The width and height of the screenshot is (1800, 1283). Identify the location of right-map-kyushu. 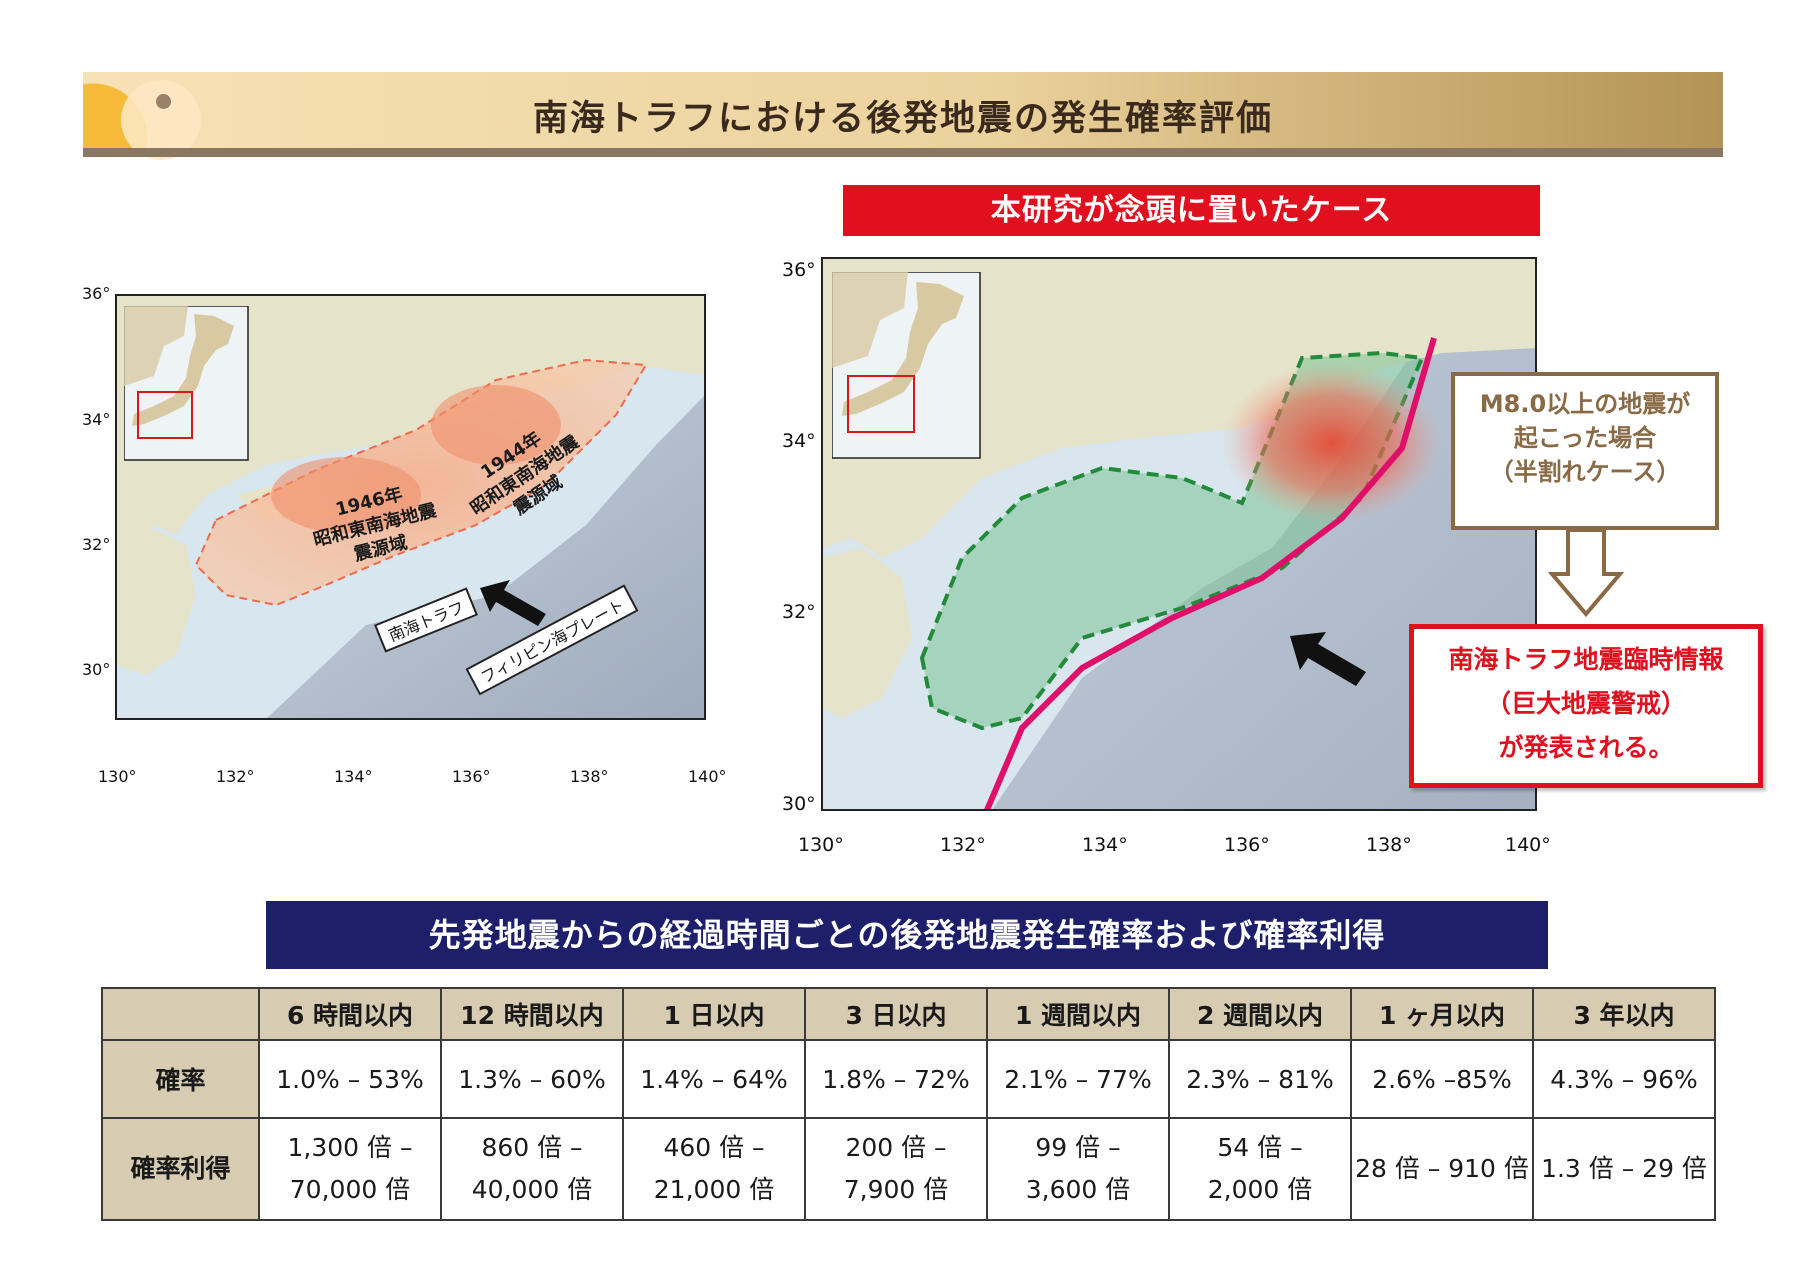
(867, 633).